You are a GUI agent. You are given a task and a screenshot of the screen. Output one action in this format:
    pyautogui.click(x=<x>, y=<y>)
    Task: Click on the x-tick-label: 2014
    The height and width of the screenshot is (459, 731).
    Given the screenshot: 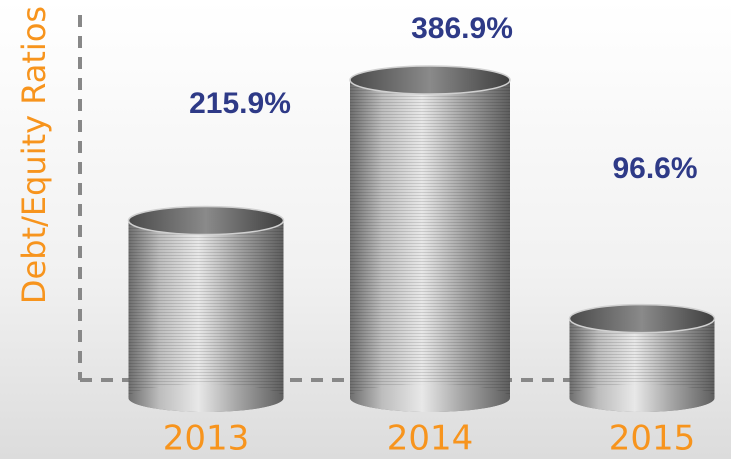 What is the action you would take?
    pyautogui.click(x=430, y=439)
    